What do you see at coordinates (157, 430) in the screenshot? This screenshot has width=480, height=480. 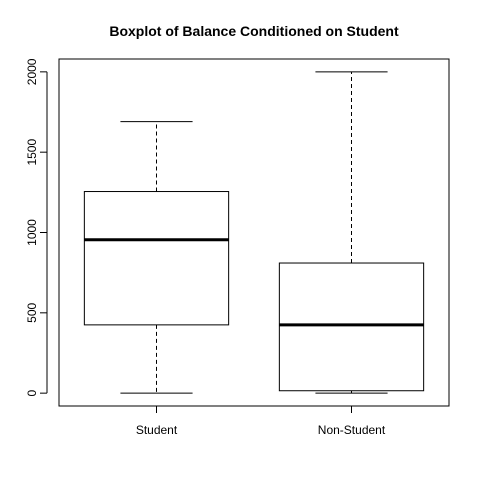 I see `x-tick-label: Student` at bounding box center [157, 430].